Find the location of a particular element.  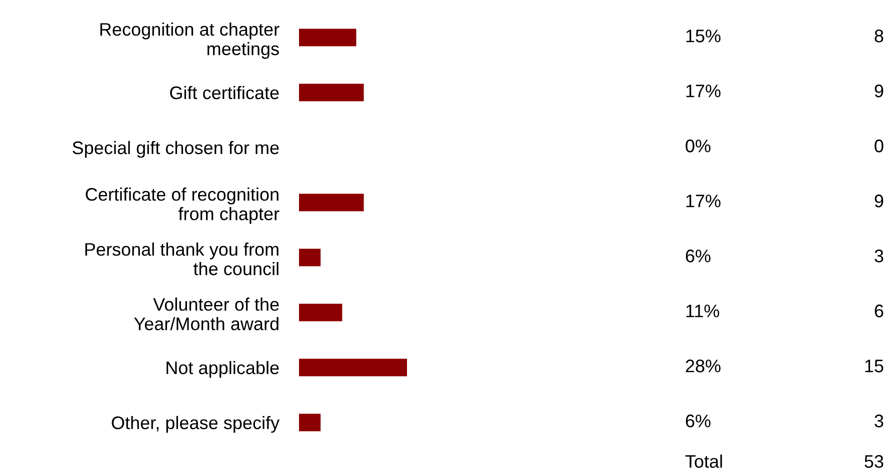

text: 0 is located at coordinates (879, 146).